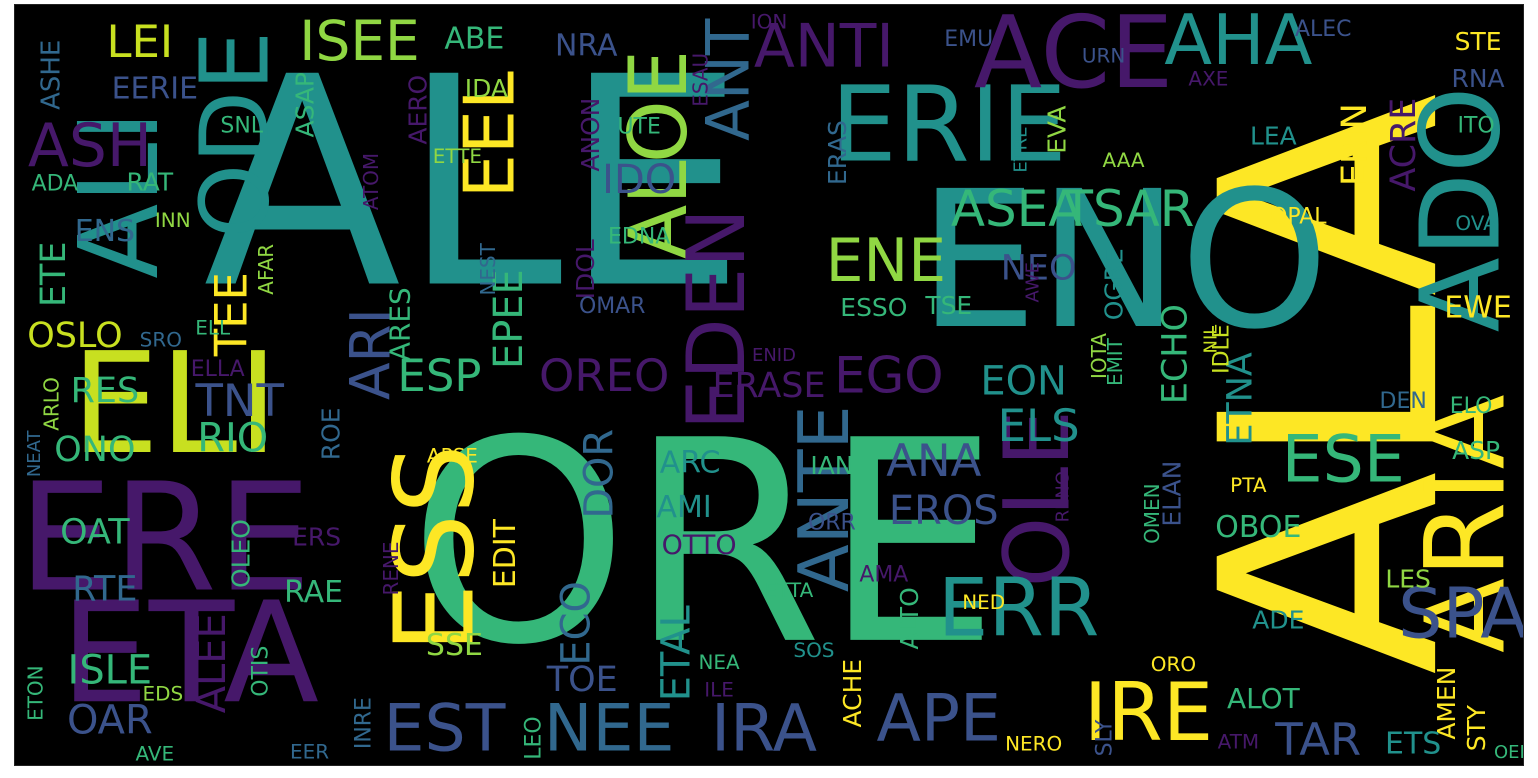 The height and width of the screenshot is (778, 1538). Describe the element at coordinates (232, 438) in the screenshot. I see `word-rio: RIO` at that location.